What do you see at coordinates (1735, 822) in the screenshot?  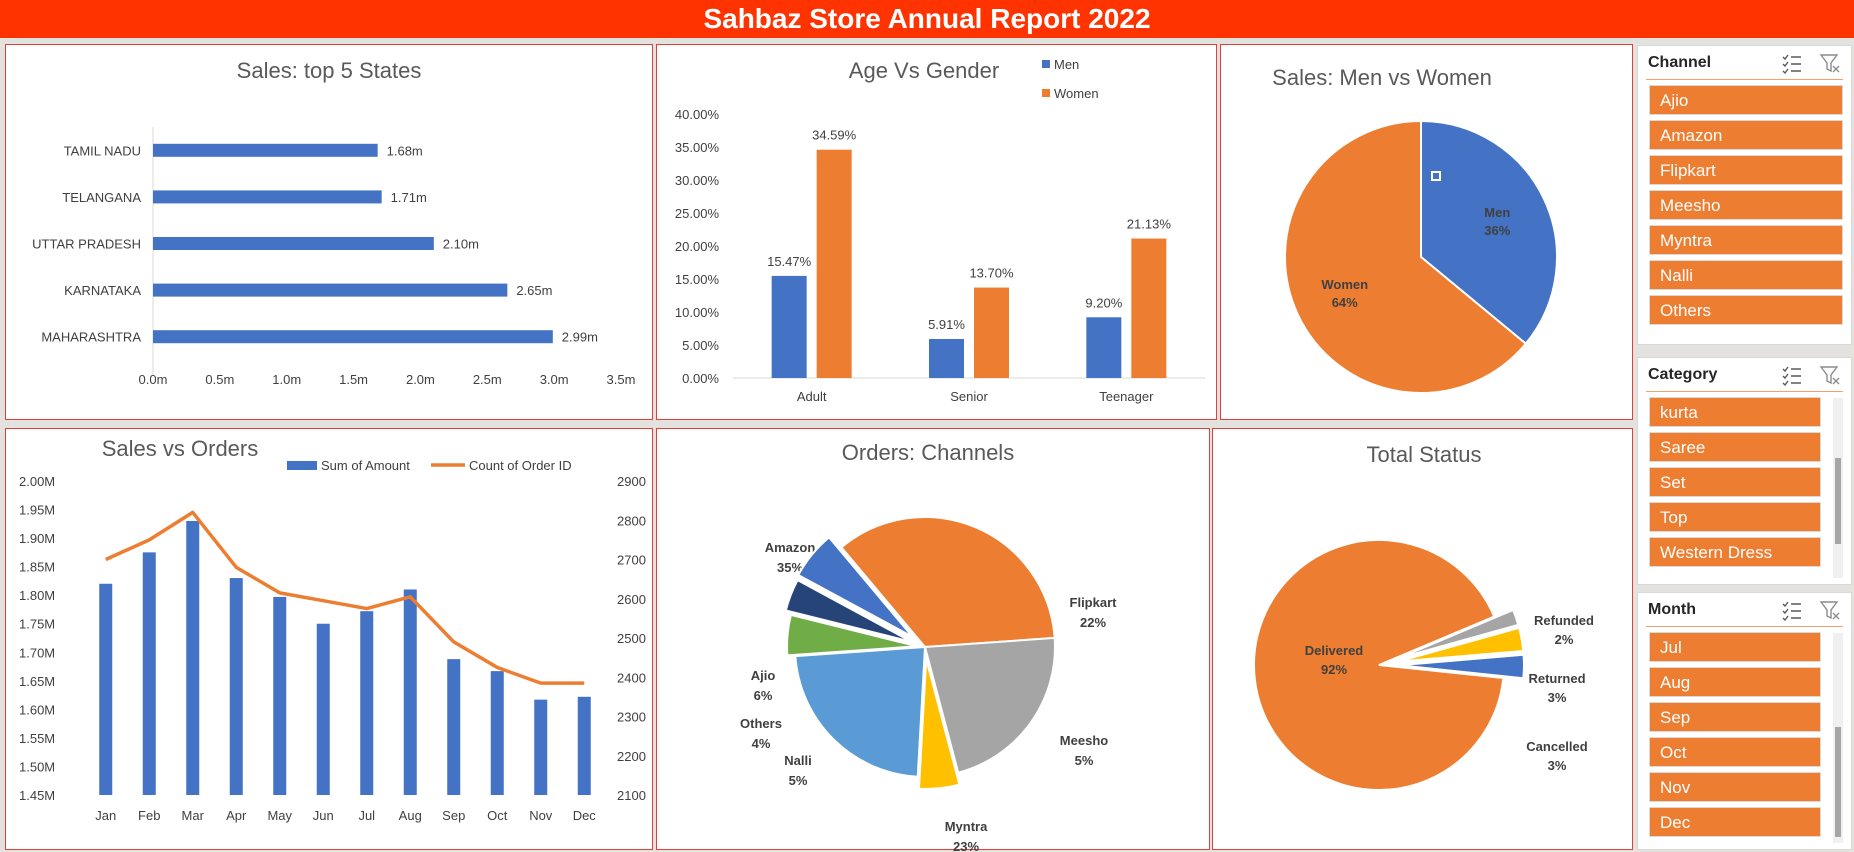 I see `slicer-month-item: Dec` at bounding box center [1735, 822].